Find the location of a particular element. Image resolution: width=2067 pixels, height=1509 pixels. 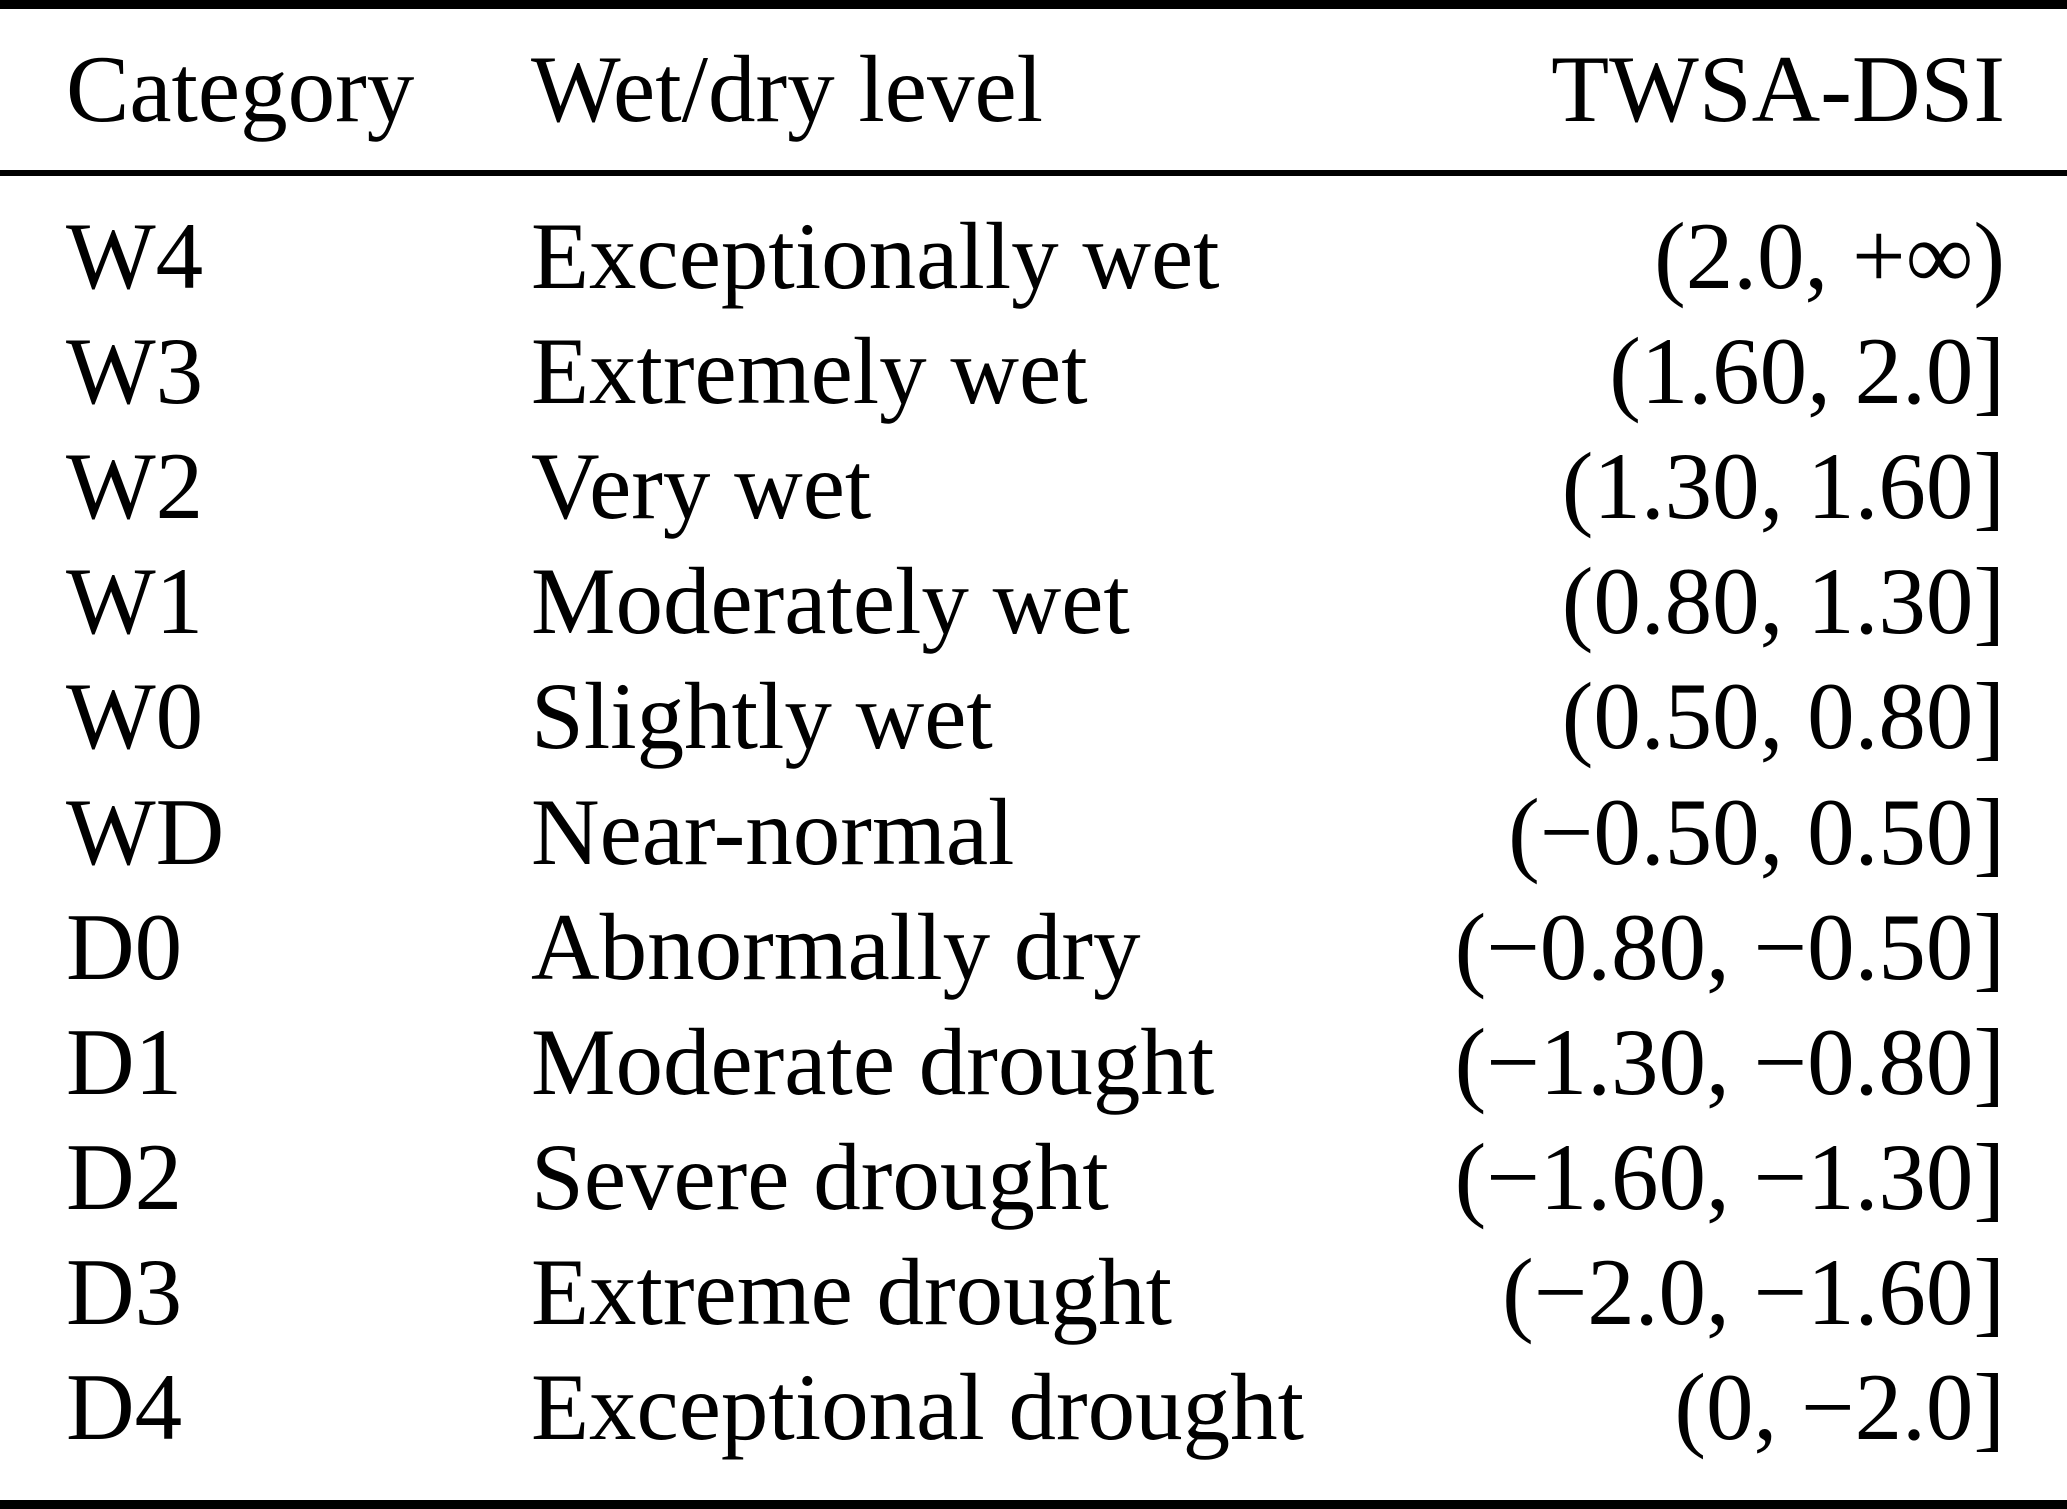

cell-dsi: (−2.0, −1.60] is located at coordinates (1753, 1291).